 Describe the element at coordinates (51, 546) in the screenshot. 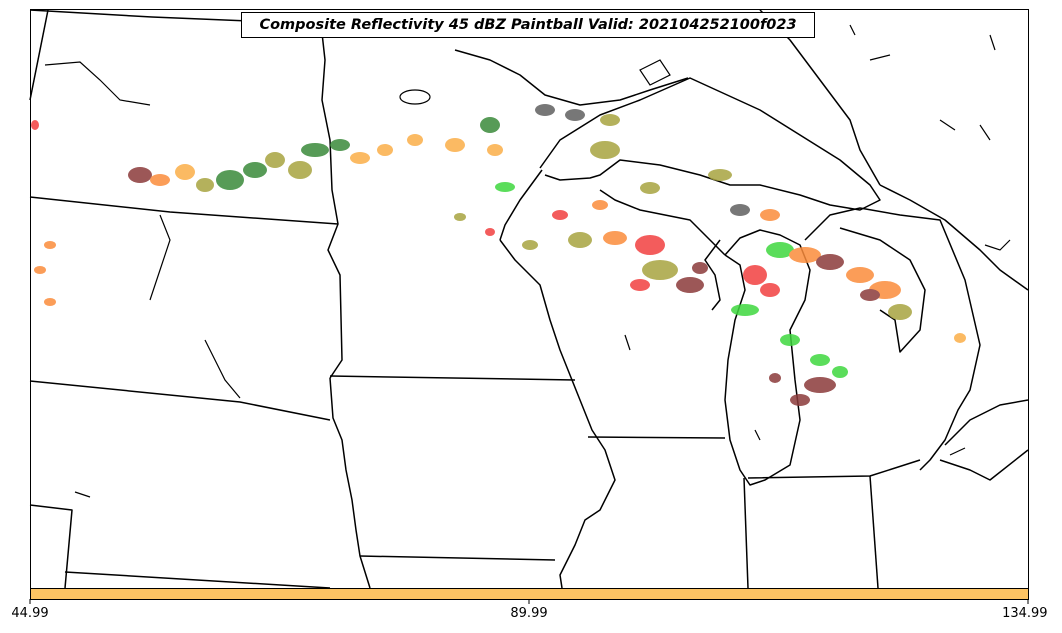

I see `ne-ks-border` at that location.